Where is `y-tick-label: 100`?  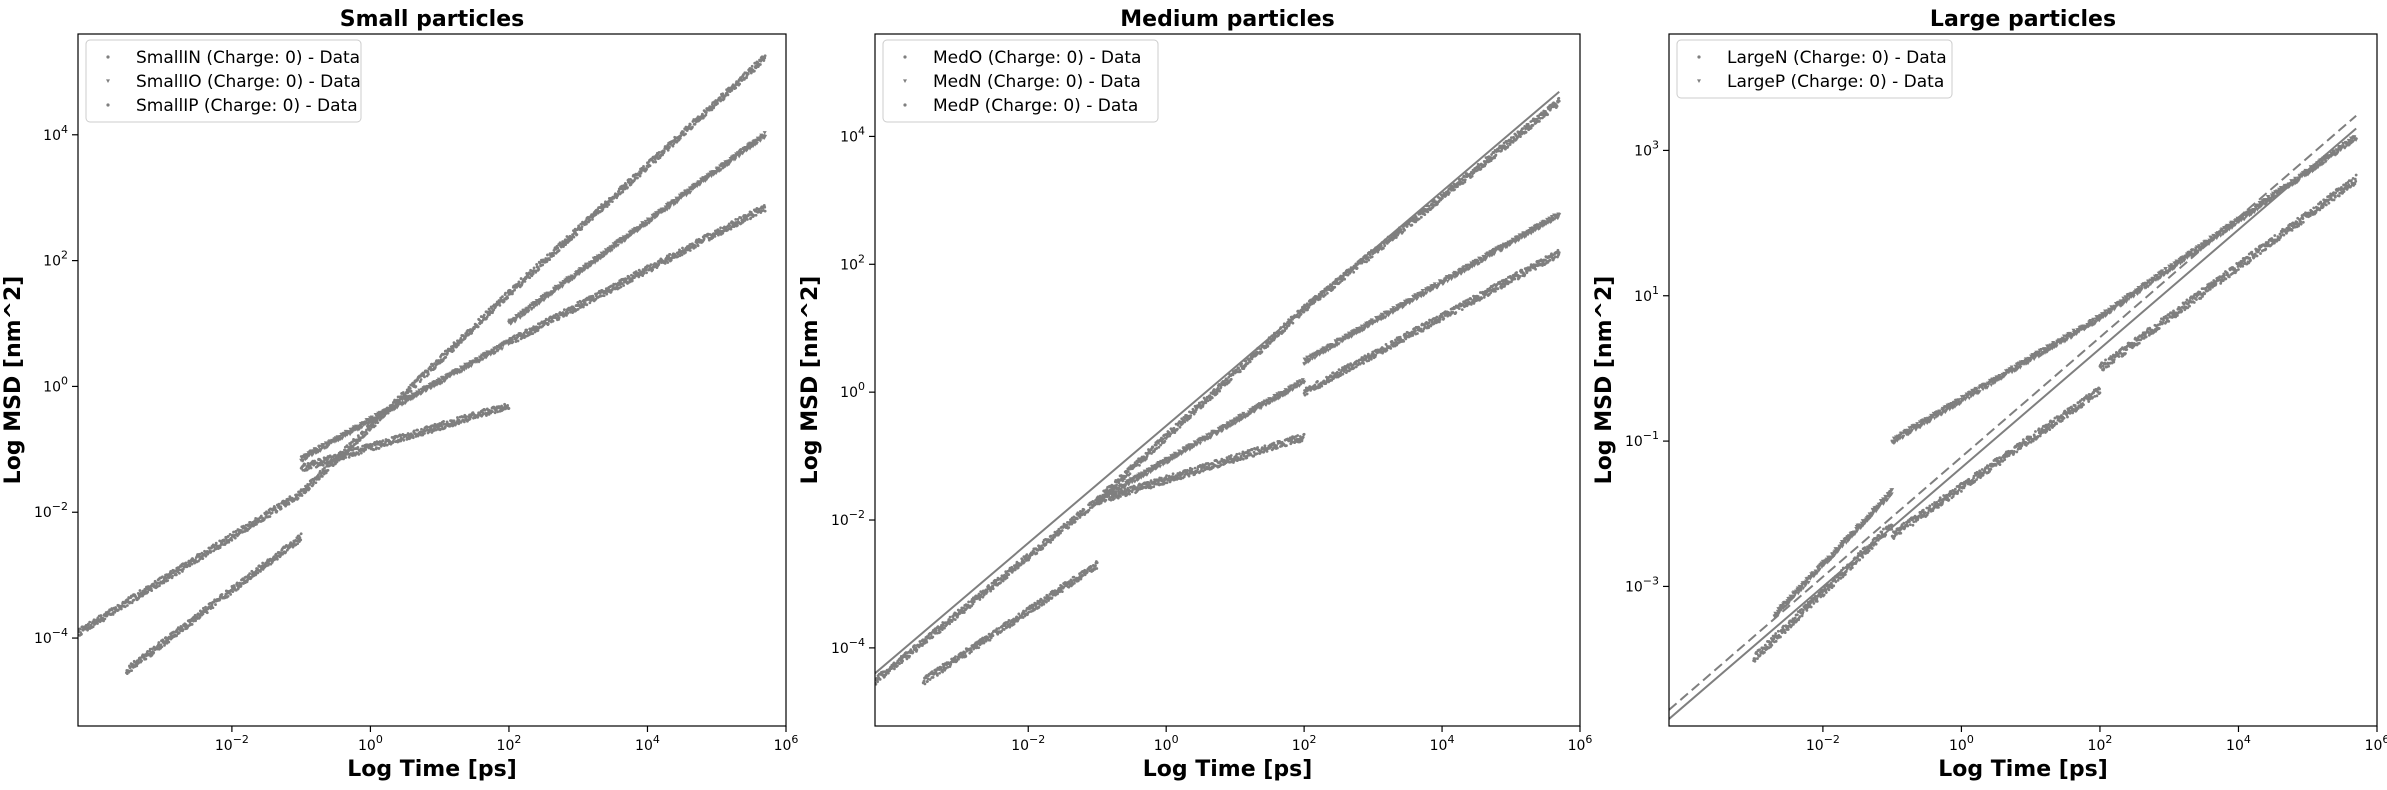
y-tick-label: 100 is located at coordinates (55, 384).